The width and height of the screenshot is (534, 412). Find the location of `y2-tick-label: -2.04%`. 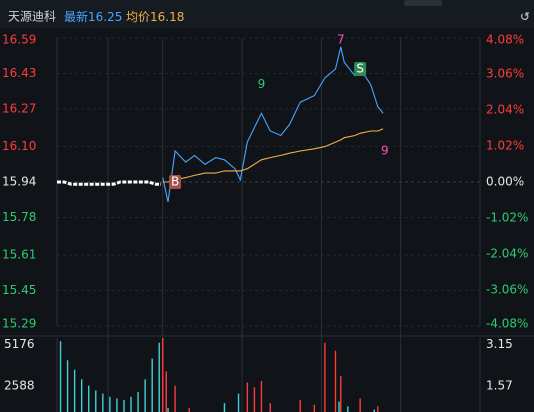

y2-tick-label: -2.04% is located at coordinates (507, 254).